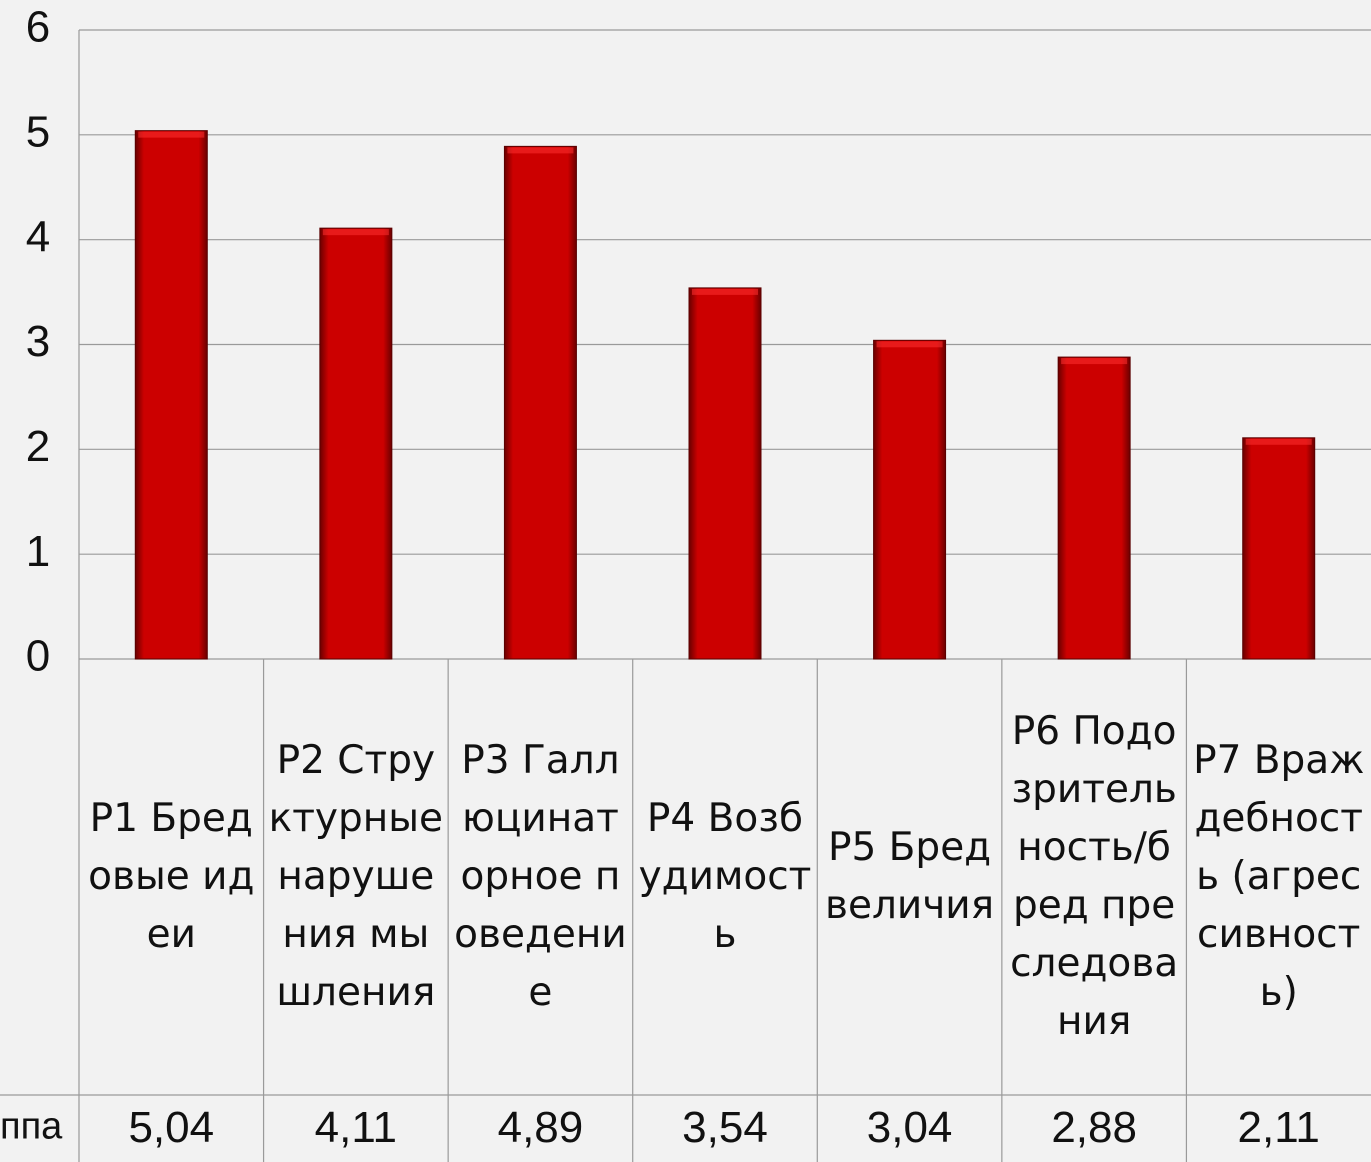 The width and height of the screenshot is (1371, 1162). Describe the element at coordinates (171, 876) in the screenshot. I see `category-label: P1 Бредовые идеи` at that location.